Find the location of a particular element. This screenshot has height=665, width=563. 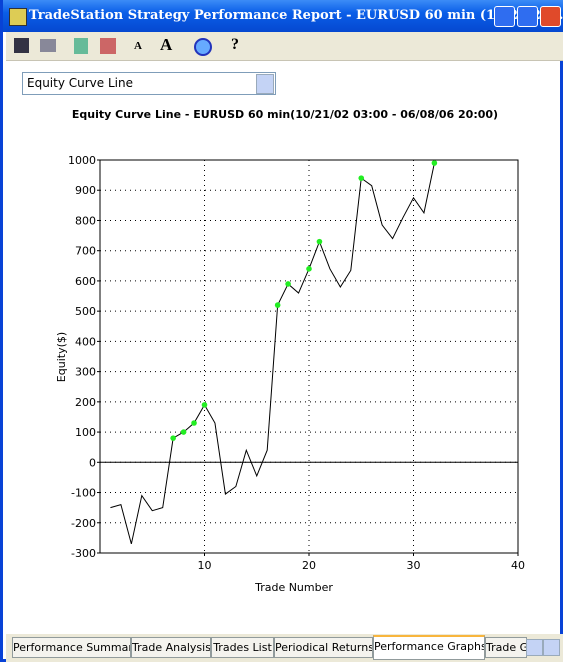

maximize-button is located at coordinates (527, 16).